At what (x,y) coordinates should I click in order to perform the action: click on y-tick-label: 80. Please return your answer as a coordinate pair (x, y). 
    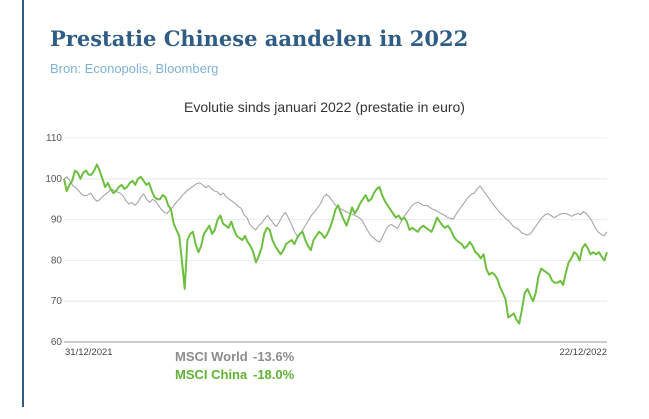
    Looking at the image, I should click on (57, 260).